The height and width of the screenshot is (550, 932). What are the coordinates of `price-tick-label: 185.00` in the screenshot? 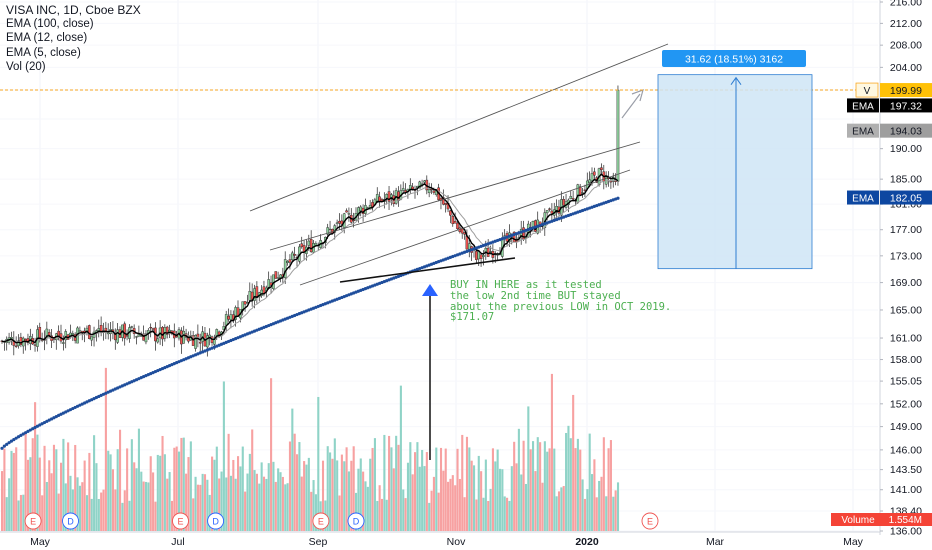 It's located at (906, 180).